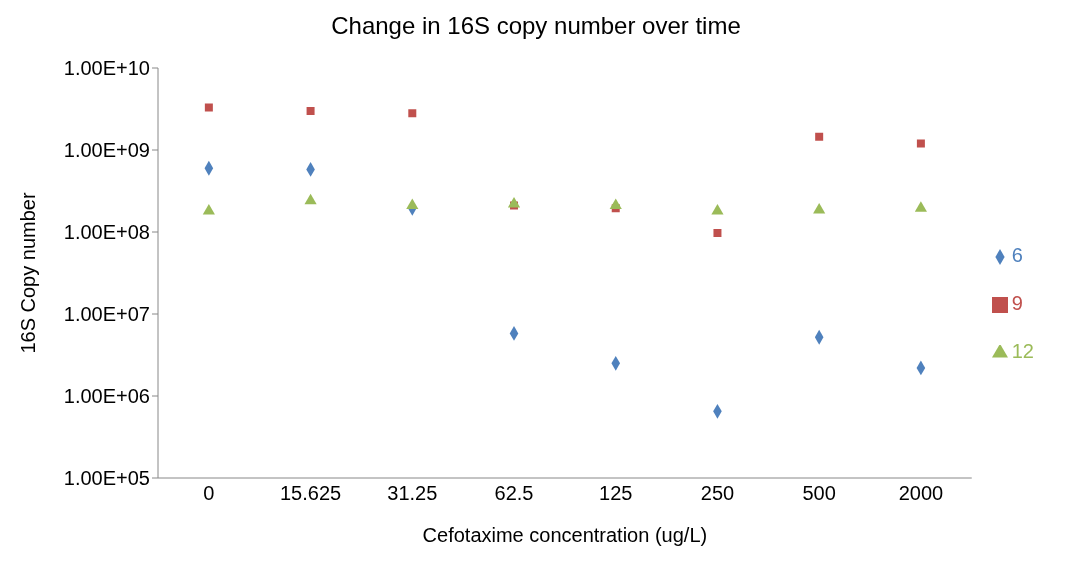  I want to click on legend-label: 6, so click(1017, 255).